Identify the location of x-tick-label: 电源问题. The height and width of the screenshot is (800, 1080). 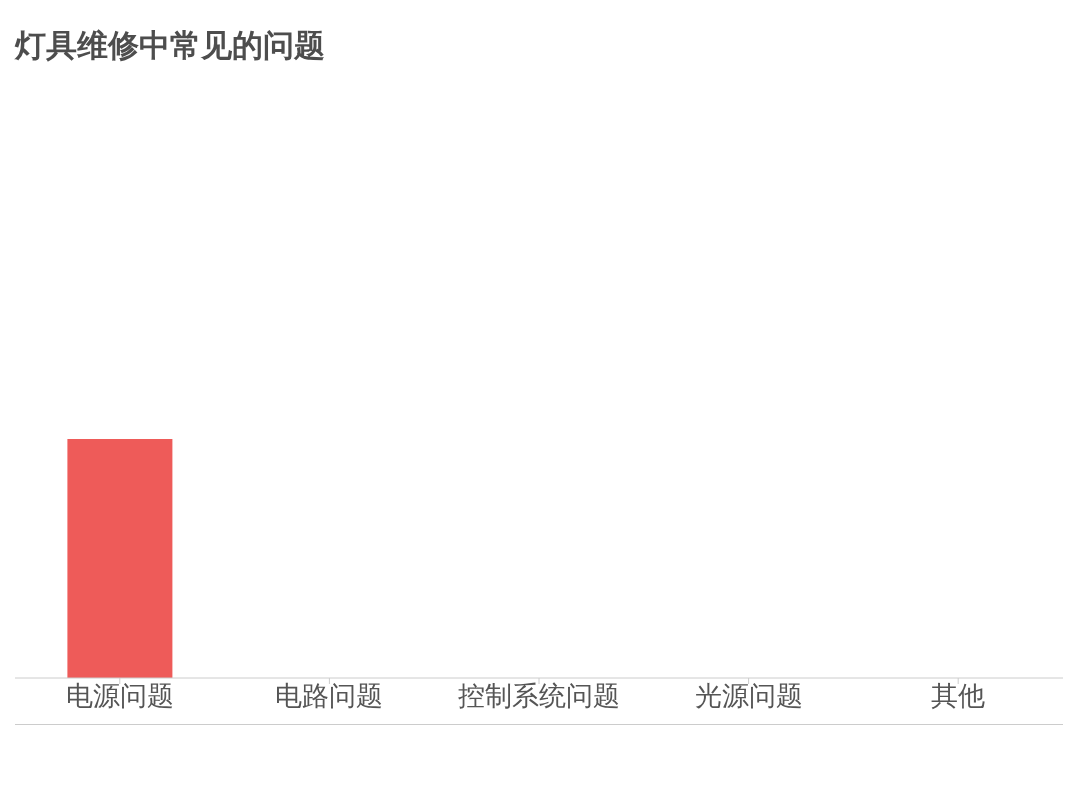
(119, 696).